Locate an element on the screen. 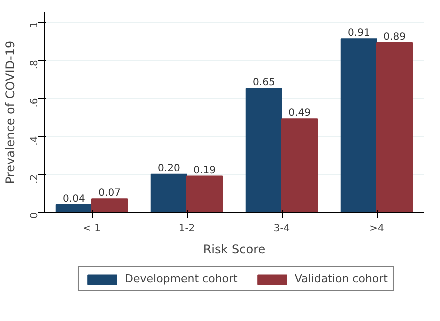 Image resolution: width=440 pixels, height=321 pixels. data-label: 0.89 is located at coordinates (395, 37).